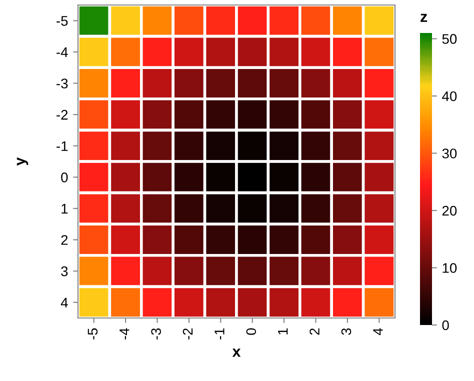 Image resolution: width=474 pixels, height=381 pixels. I want to click on x-tick-label: -5, so click(93, 334).